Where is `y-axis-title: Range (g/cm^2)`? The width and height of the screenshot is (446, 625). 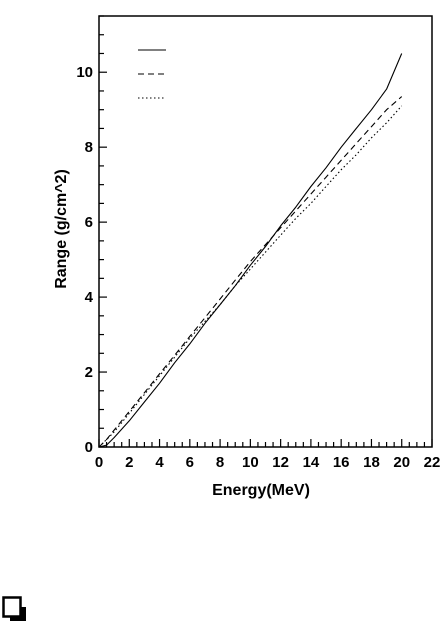
y-axis-title: Range (g/cm^2) is located at coordinates (61, 229).